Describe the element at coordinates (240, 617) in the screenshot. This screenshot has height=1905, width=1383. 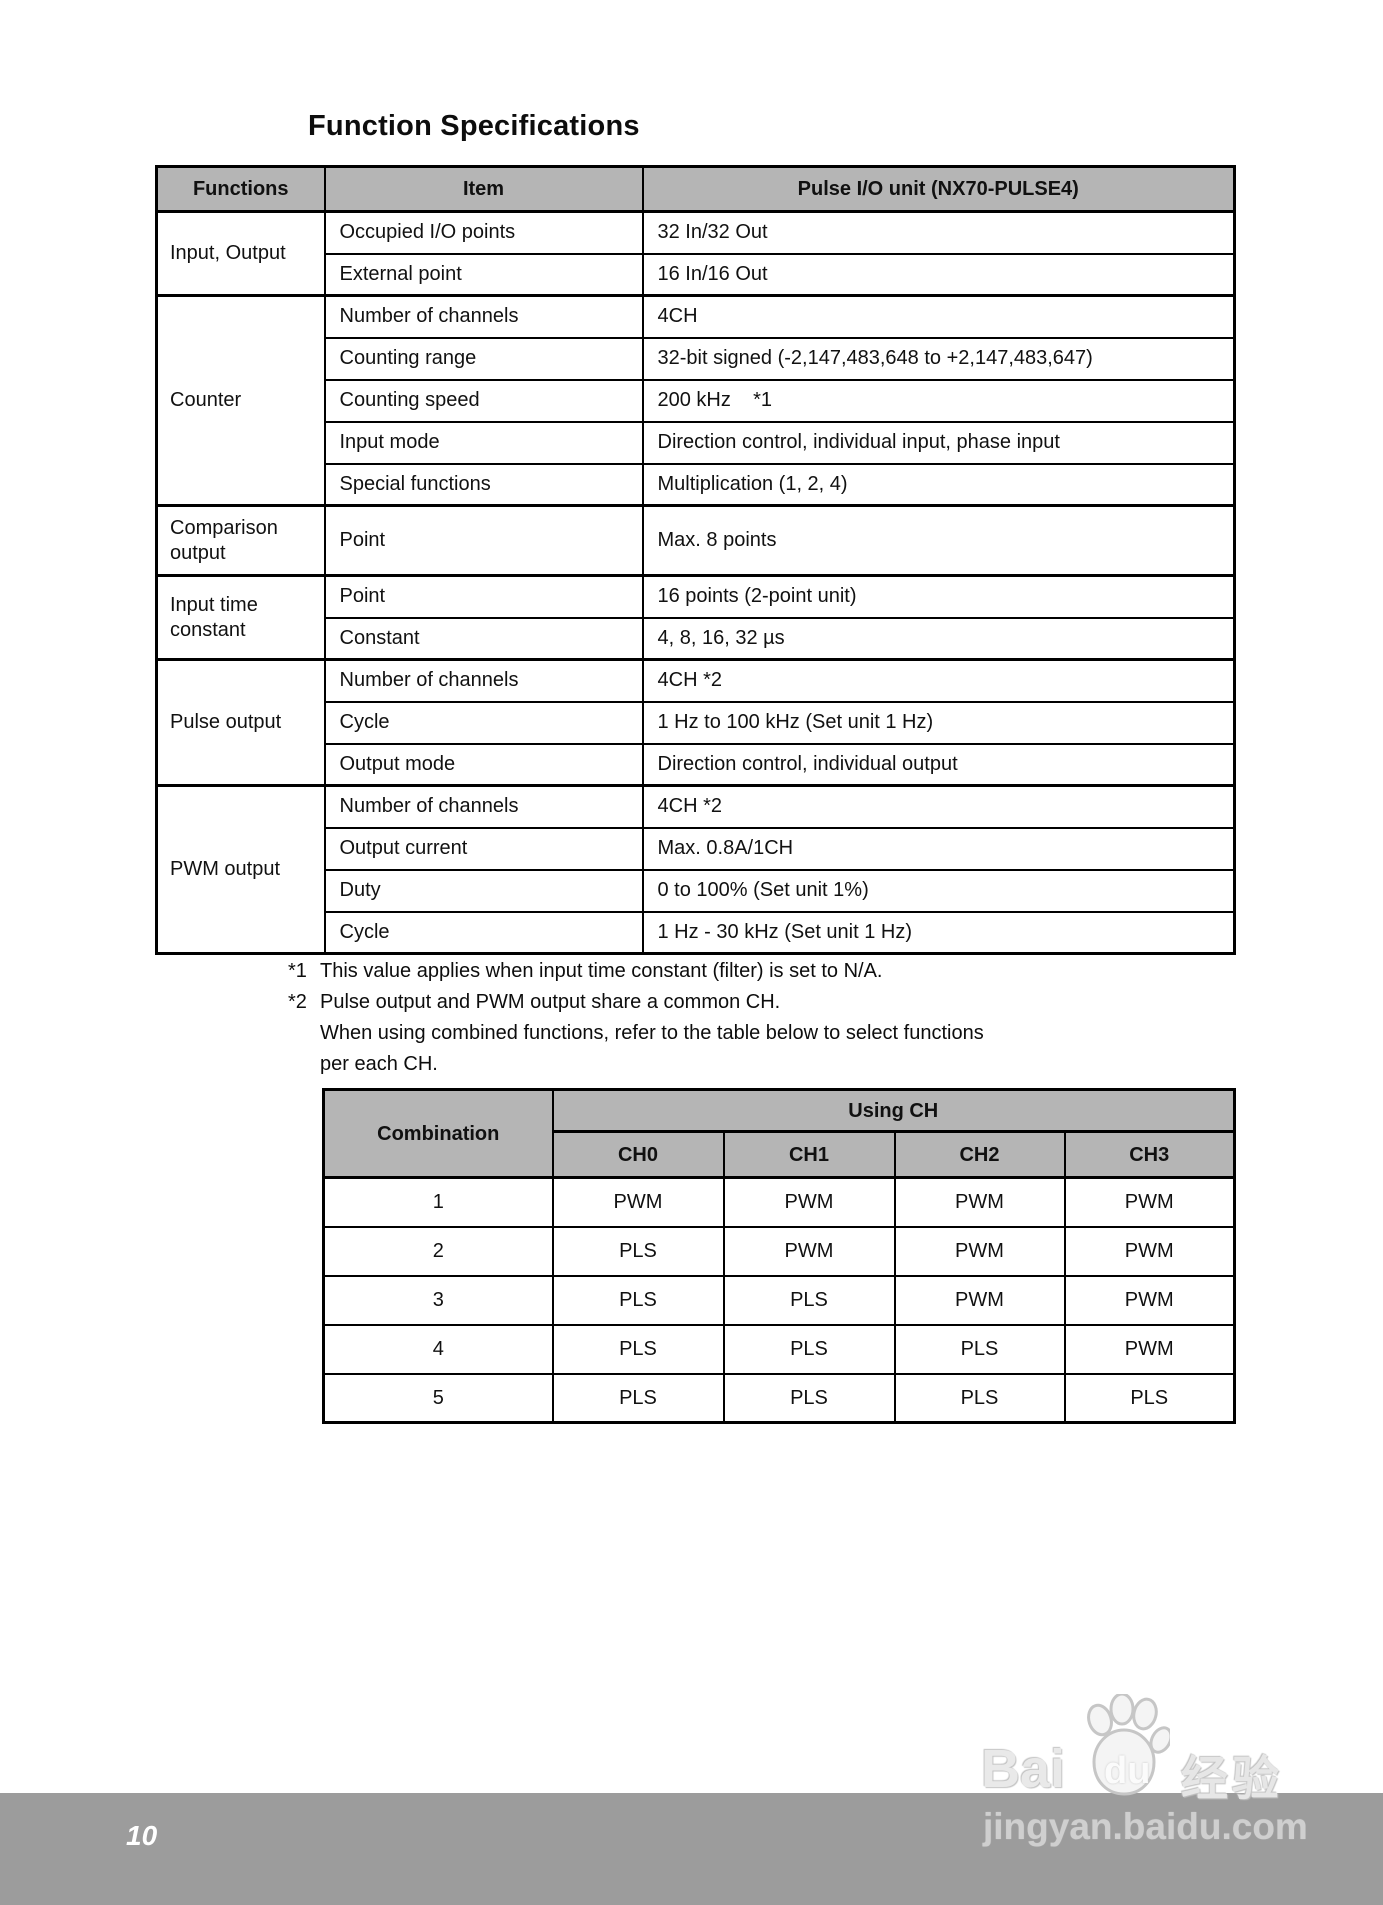
I see `function-group-label: Input time constant` at that location.